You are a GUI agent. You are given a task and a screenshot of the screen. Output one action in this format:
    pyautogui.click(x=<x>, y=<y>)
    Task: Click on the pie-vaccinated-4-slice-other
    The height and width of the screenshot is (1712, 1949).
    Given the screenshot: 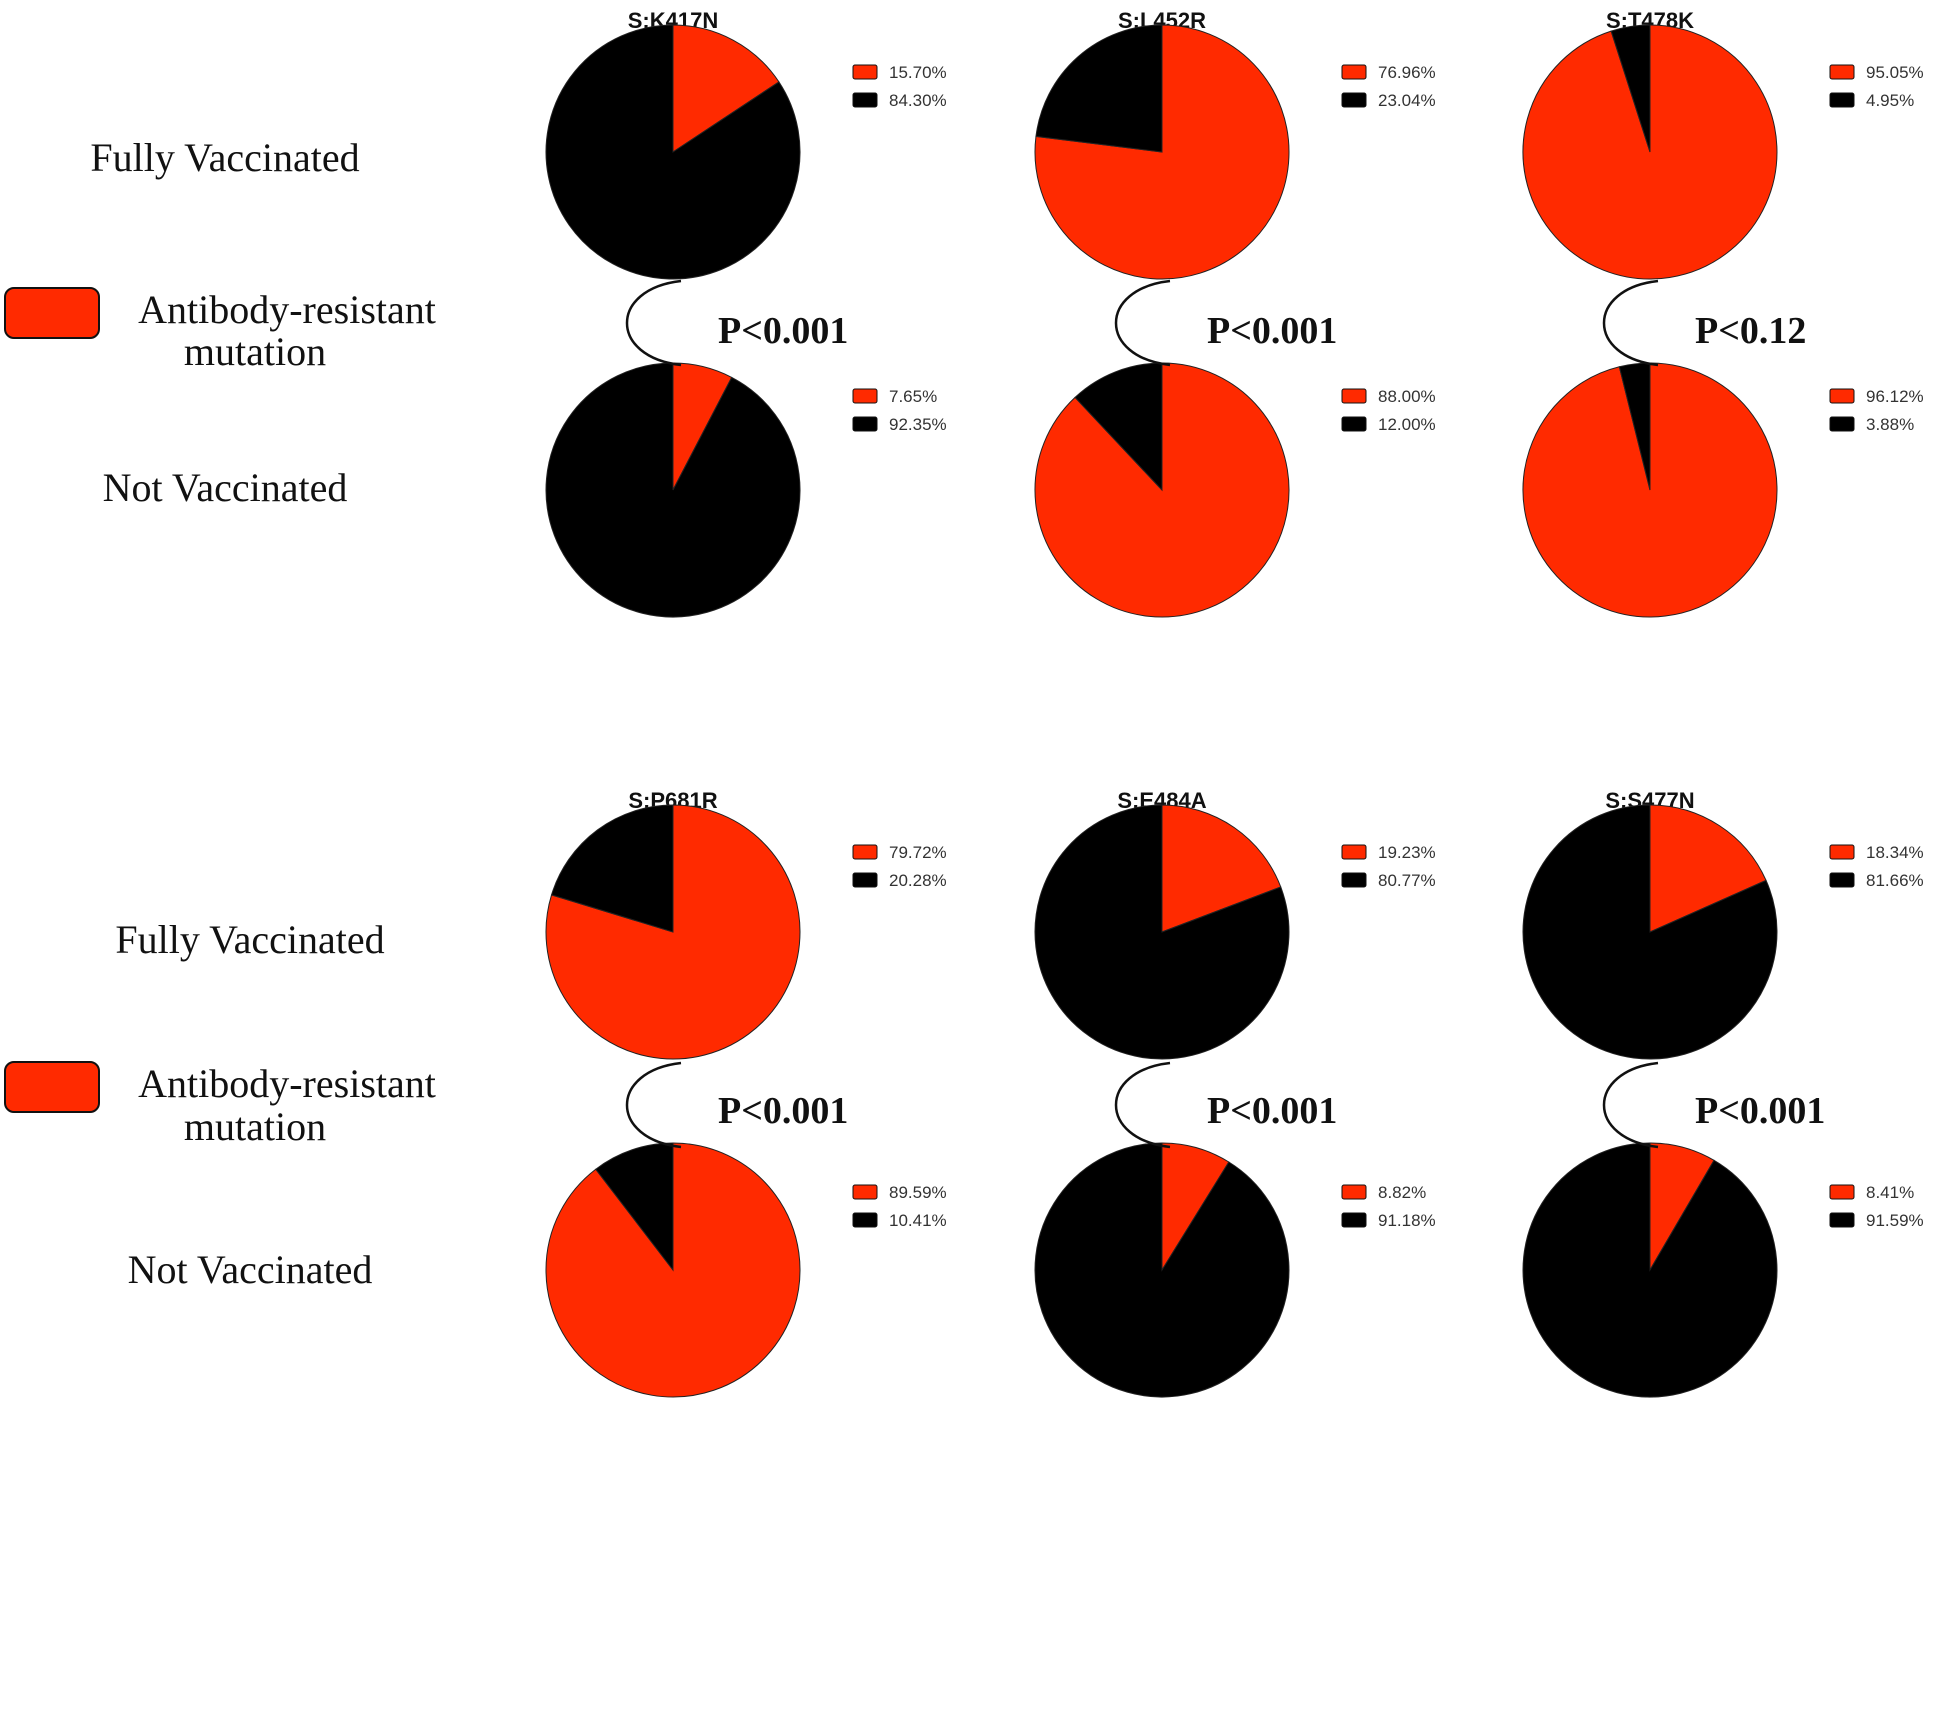 What is the action you would take?
    pyautogui.click(x=1162, y=932)
    